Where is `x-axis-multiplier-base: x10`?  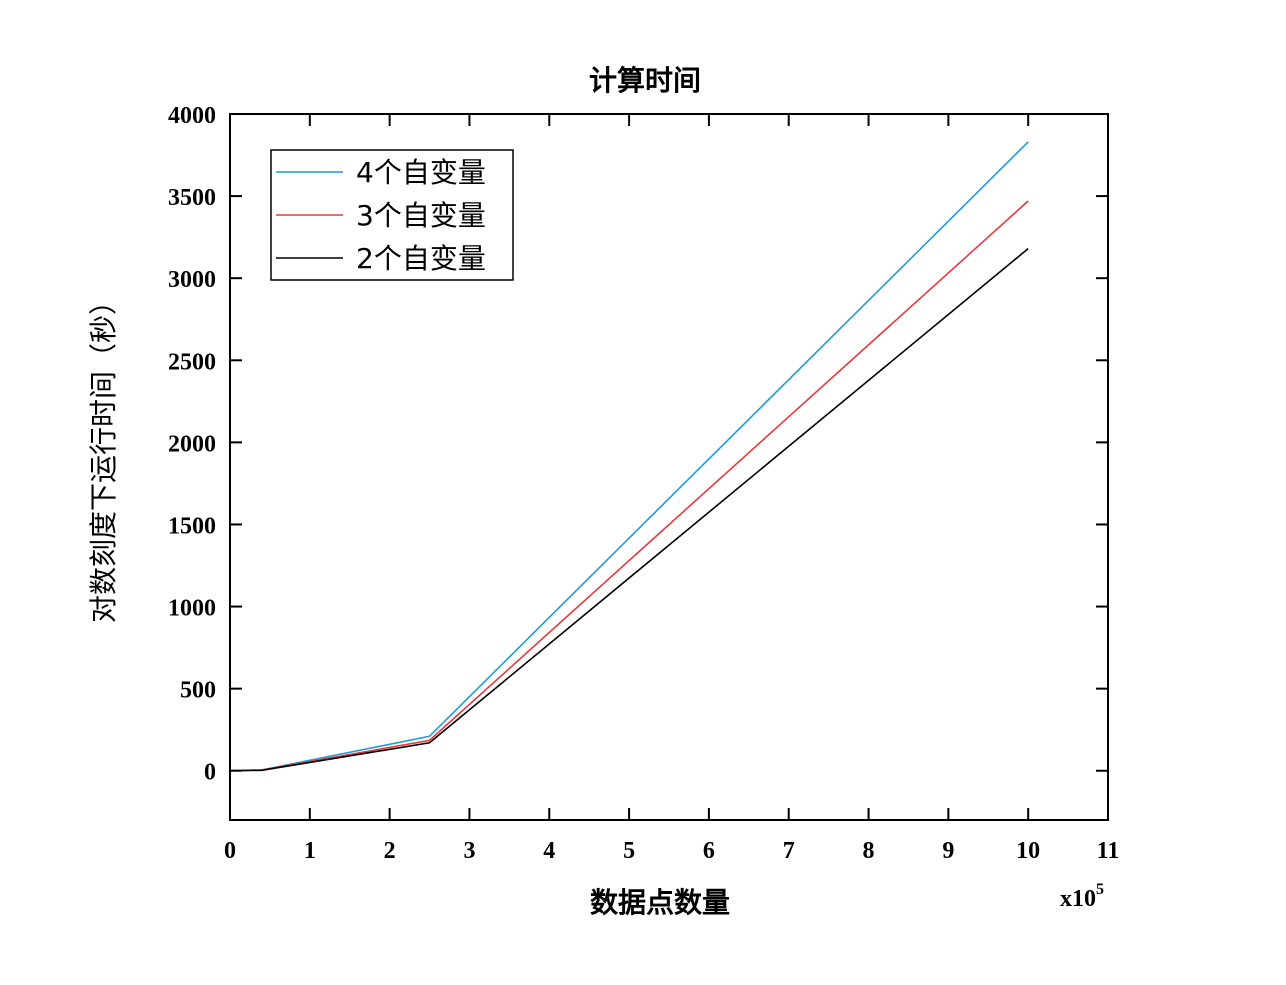 x-axis-multiplier-base: x10 is located at coordinates (1078, 899).